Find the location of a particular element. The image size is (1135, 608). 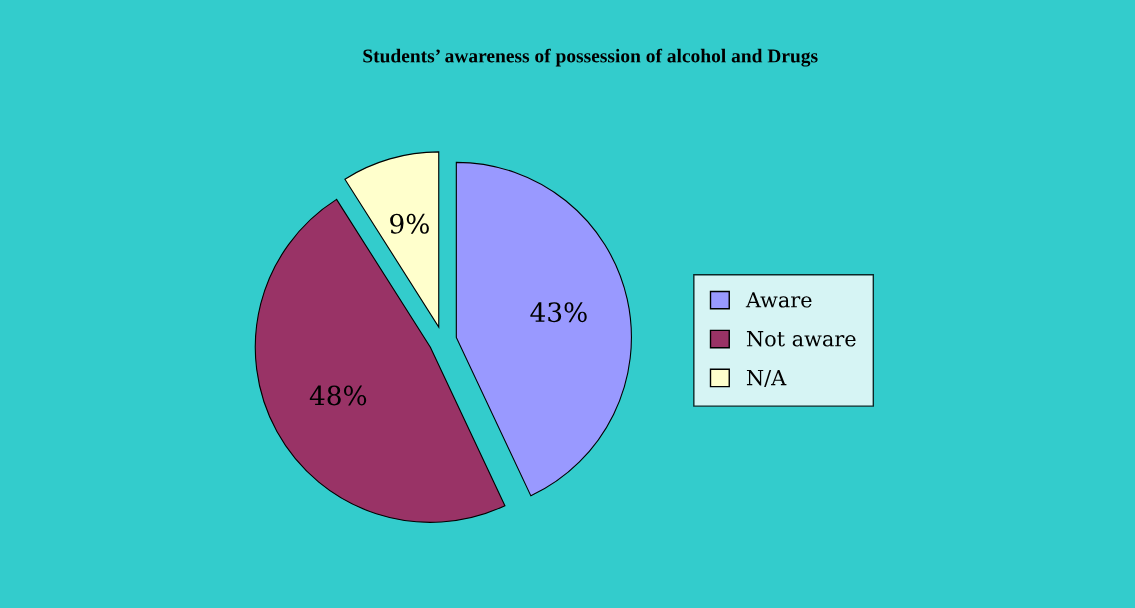

legend-label: Not aware is located at coordinates (801, 339).